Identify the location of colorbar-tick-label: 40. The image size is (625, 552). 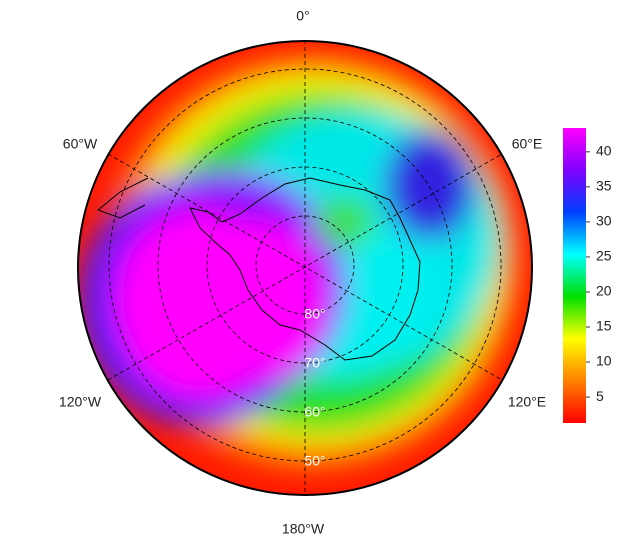
(604, 151).